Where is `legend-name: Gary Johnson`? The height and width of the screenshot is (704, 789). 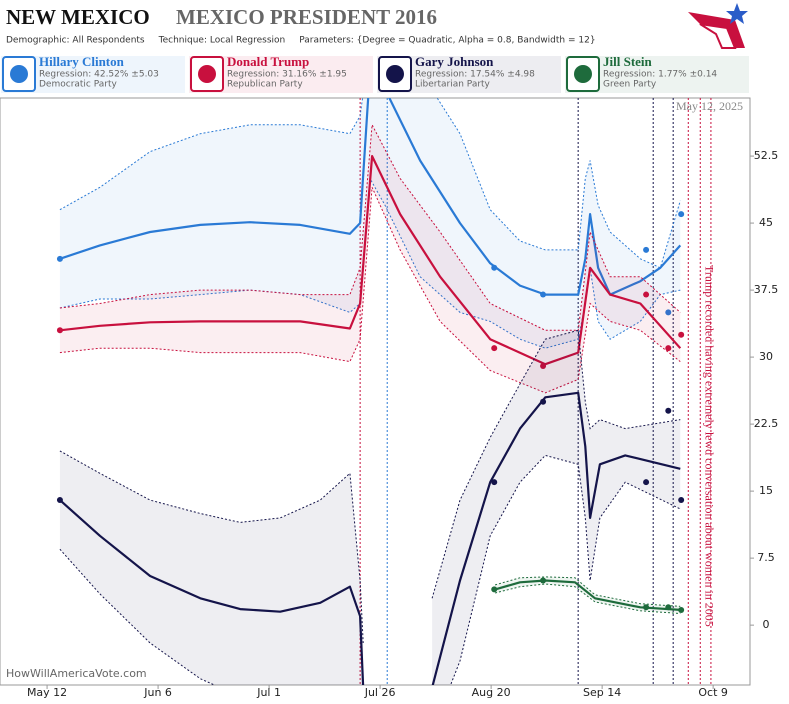 legend-name: Gary Johnson is located at coordinates (454, 61).